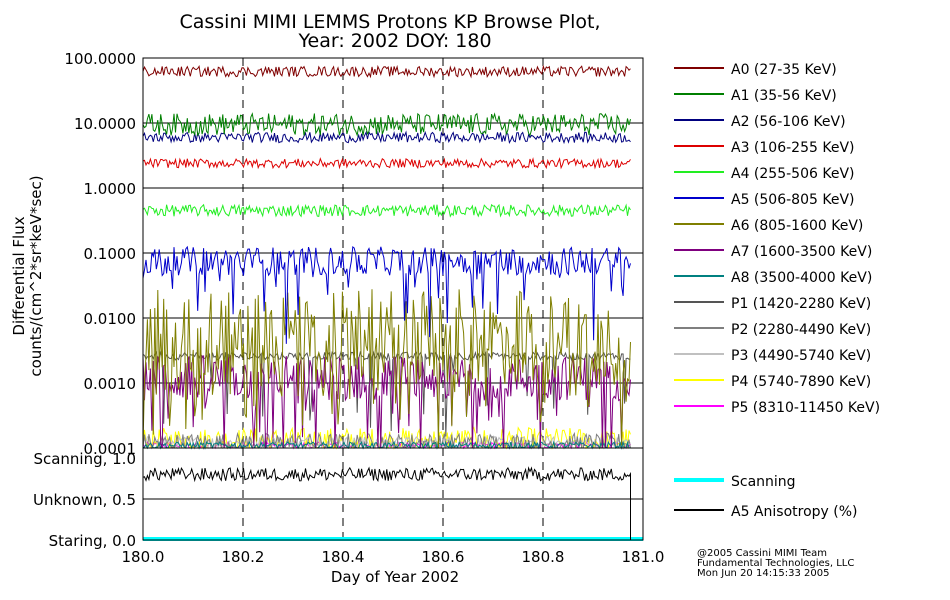 The width and height of the screenshot is (950, 600). Describe the element at coordinates (100, 59) in the screenshot. I see `y-tick-label: 100.0000` at that location.